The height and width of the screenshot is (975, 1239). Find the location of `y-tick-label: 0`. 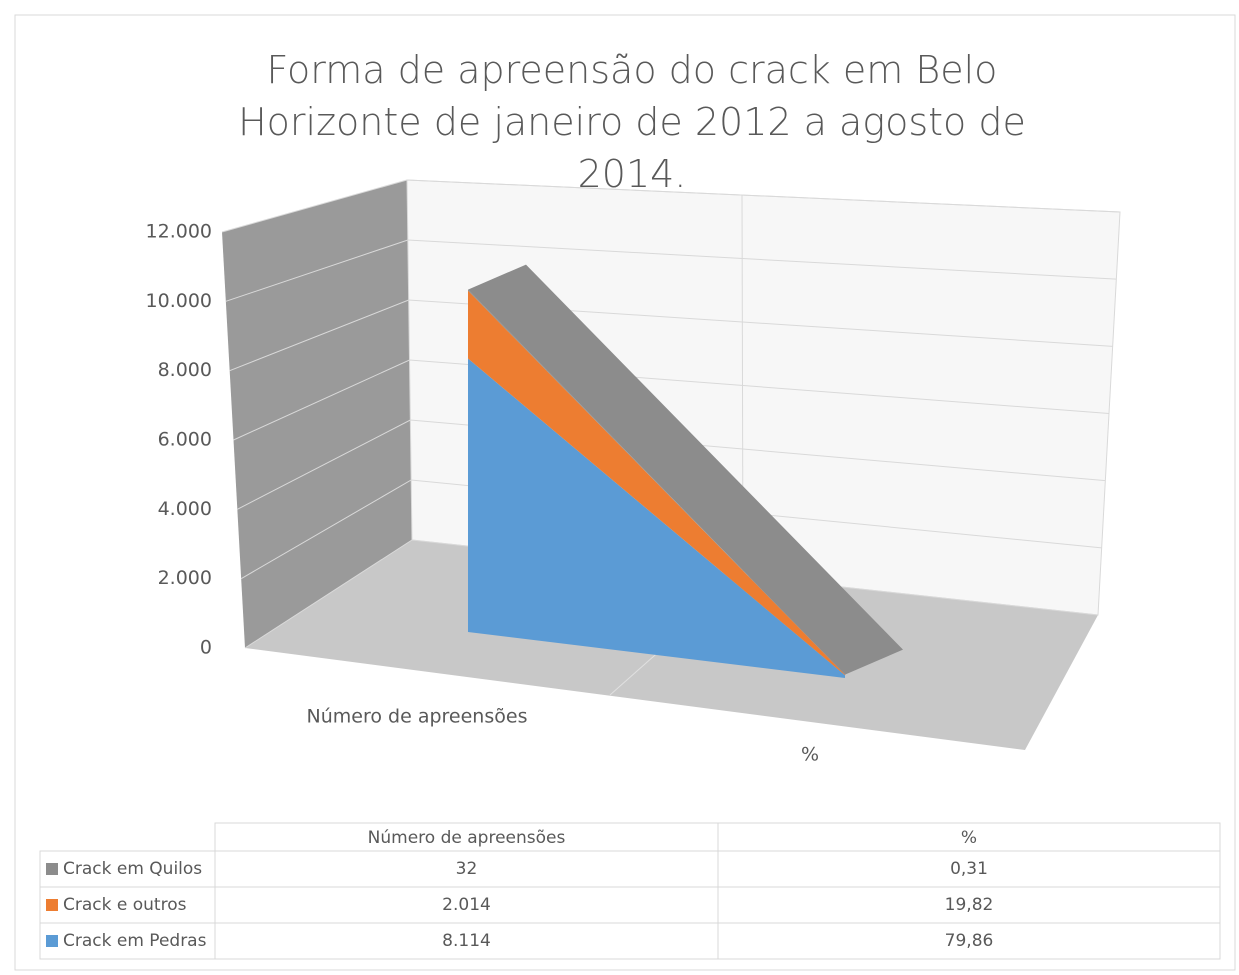

y-tick-label: 0 is located at coordinates (206, 648).